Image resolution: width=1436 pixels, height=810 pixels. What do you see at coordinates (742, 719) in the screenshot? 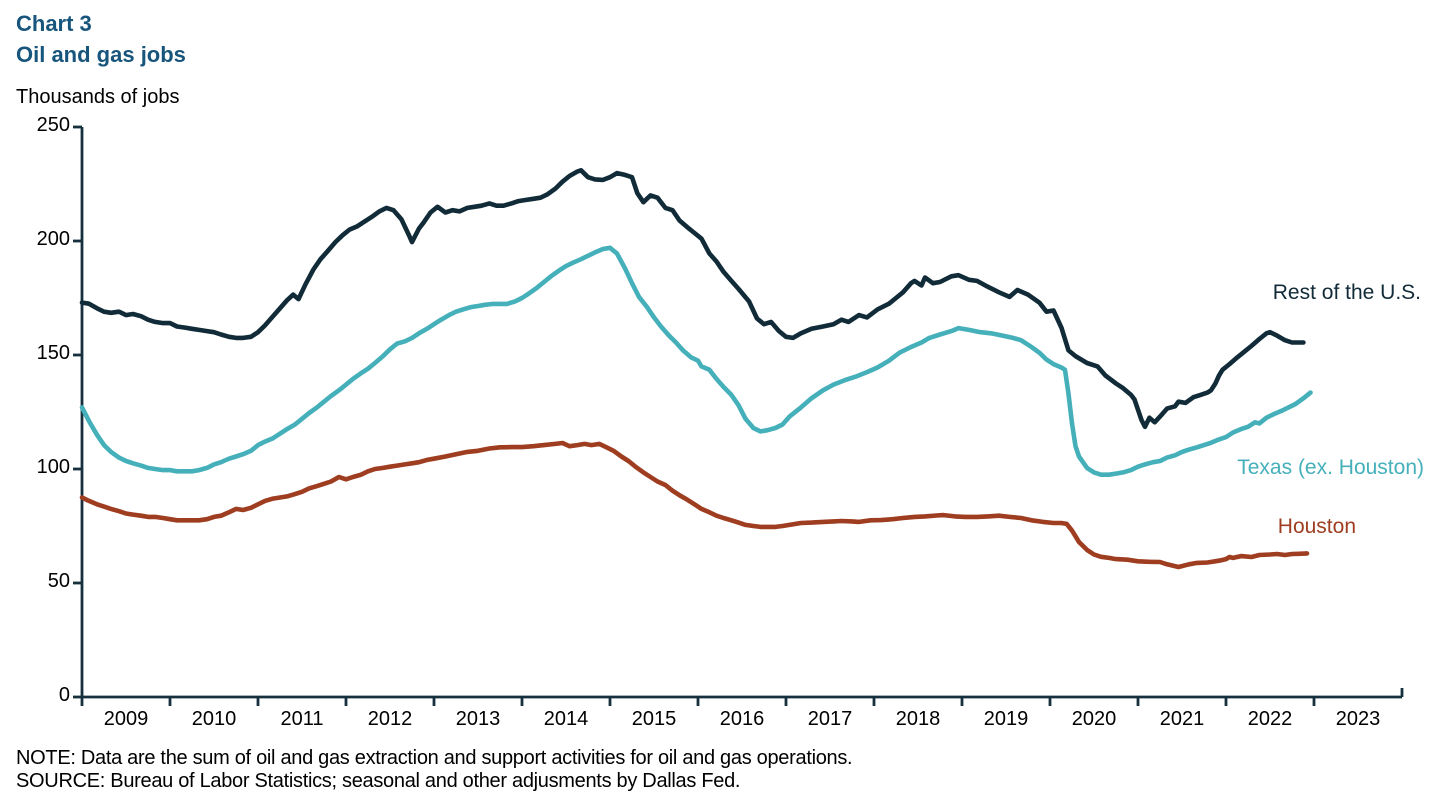
I see `x-tick-label: 2016` at bounding box center [742, 719].